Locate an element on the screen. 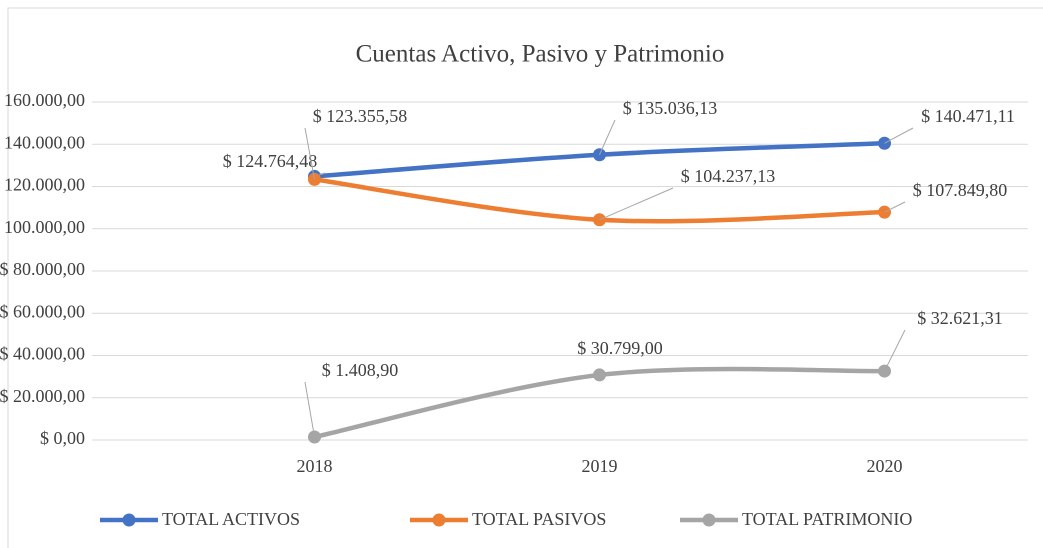  y-tick-label: $ 80.000,00 is located at coordinates (42, 269).